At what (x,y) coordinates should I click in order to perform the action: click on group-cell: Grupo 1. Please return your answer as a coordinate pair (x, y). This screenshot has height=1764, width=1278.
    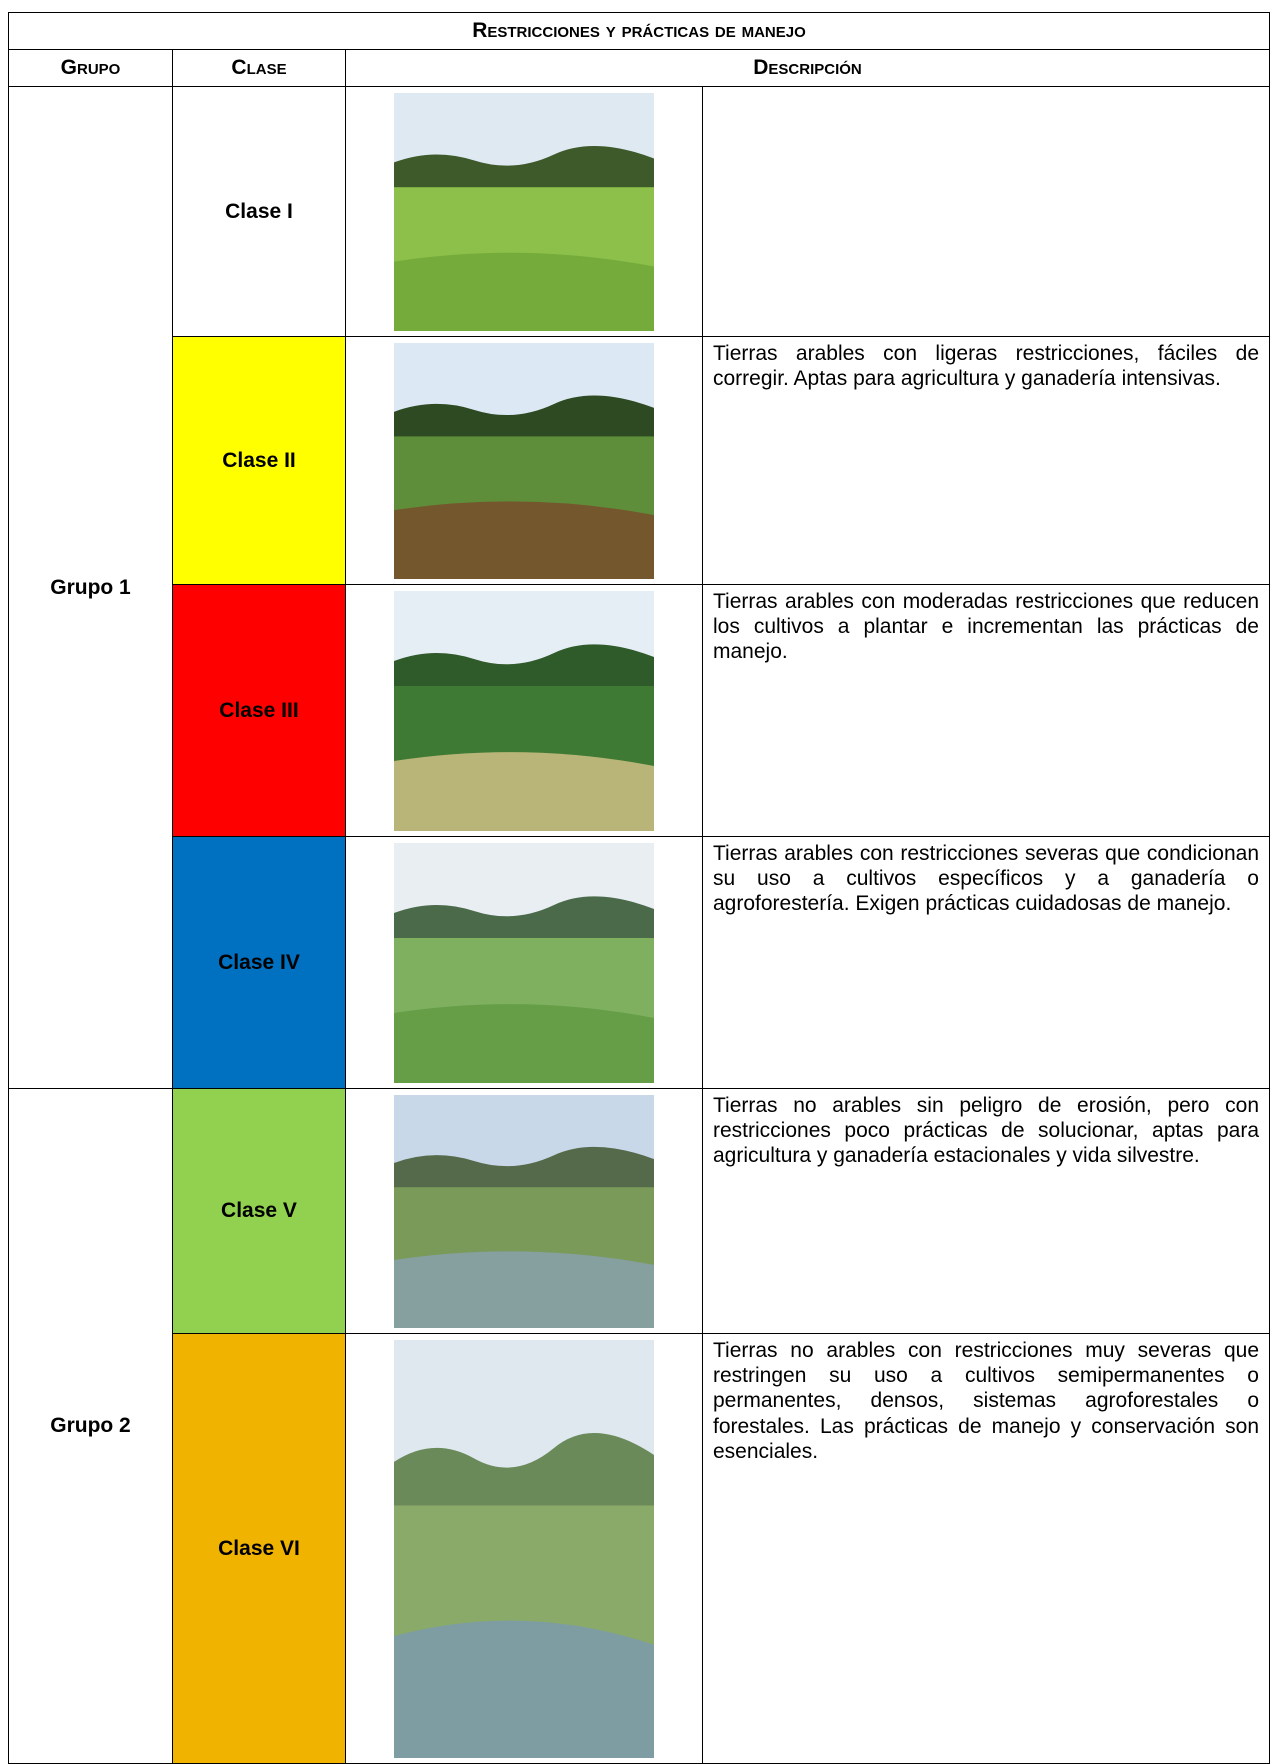
    Looking at the image, I should click on (90, 587).